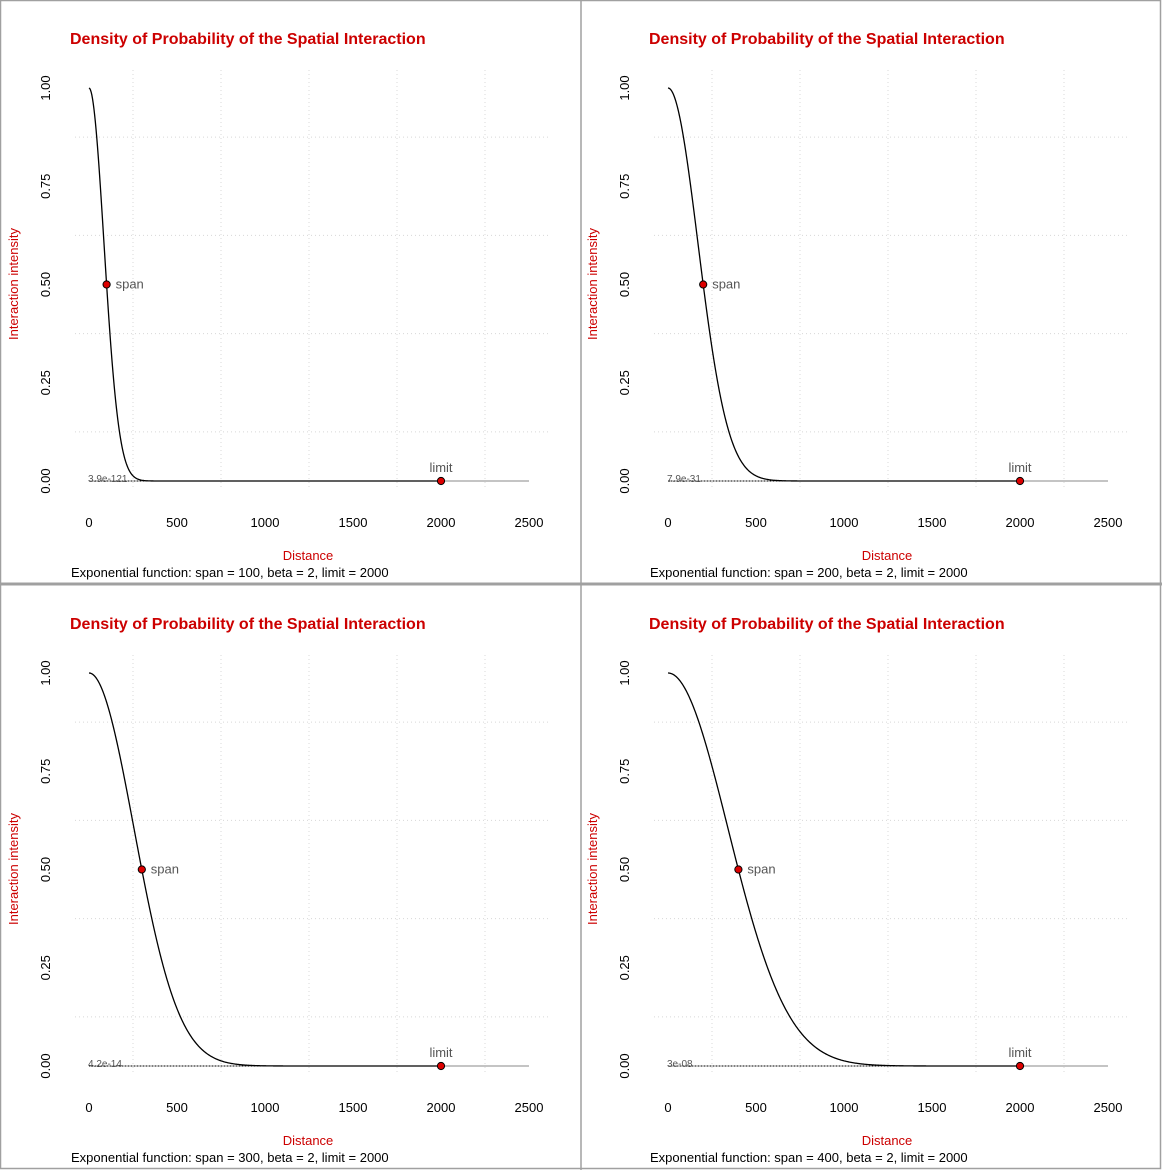 The height and width of the screenshot is (1170, 1162). What do you see at coordinates (684, 479) in the screenshot?
I see `min-value-label: 7.9e-31` at bounding box center [684, 479].